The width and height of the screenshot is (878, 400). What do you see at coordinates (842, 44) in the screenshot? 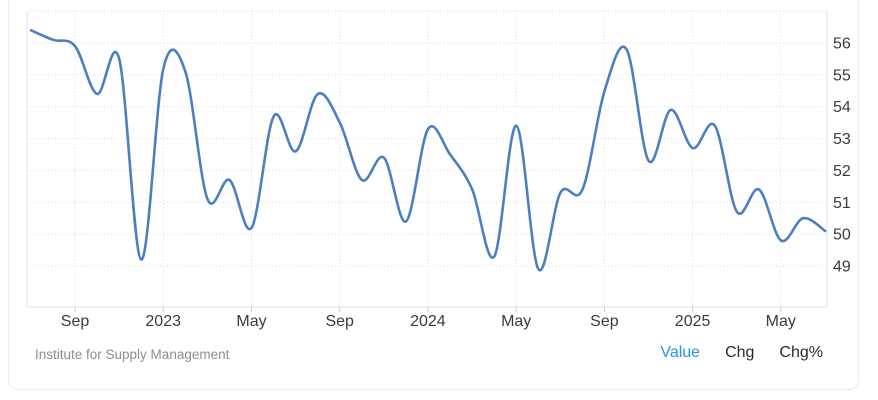
I see `y-axis-label: 56` at bounding box center [842, 44].